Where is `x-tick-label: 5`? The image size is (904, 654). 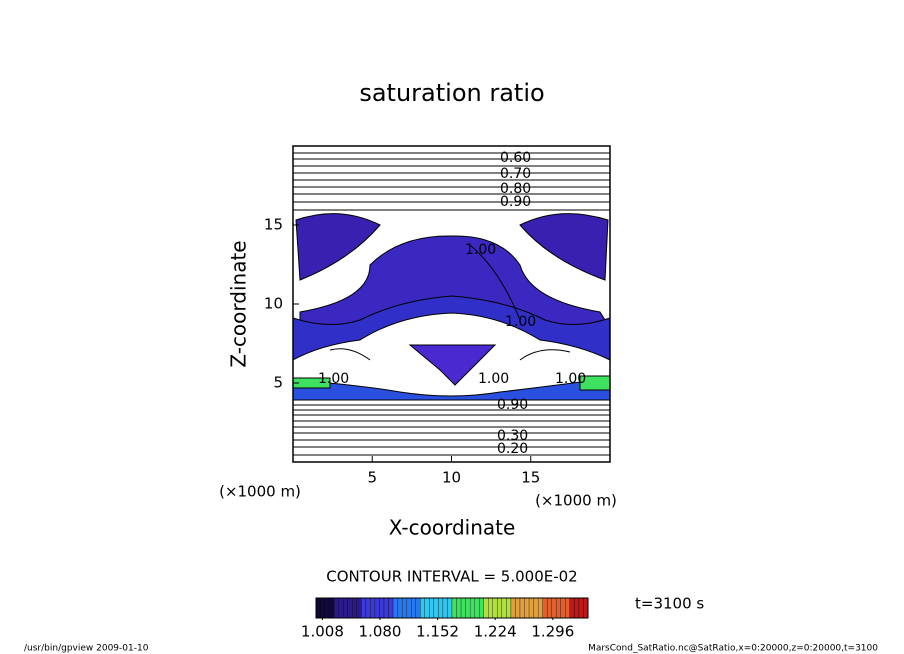
x-tick-label: 5 is located at coordinates (372, 478).